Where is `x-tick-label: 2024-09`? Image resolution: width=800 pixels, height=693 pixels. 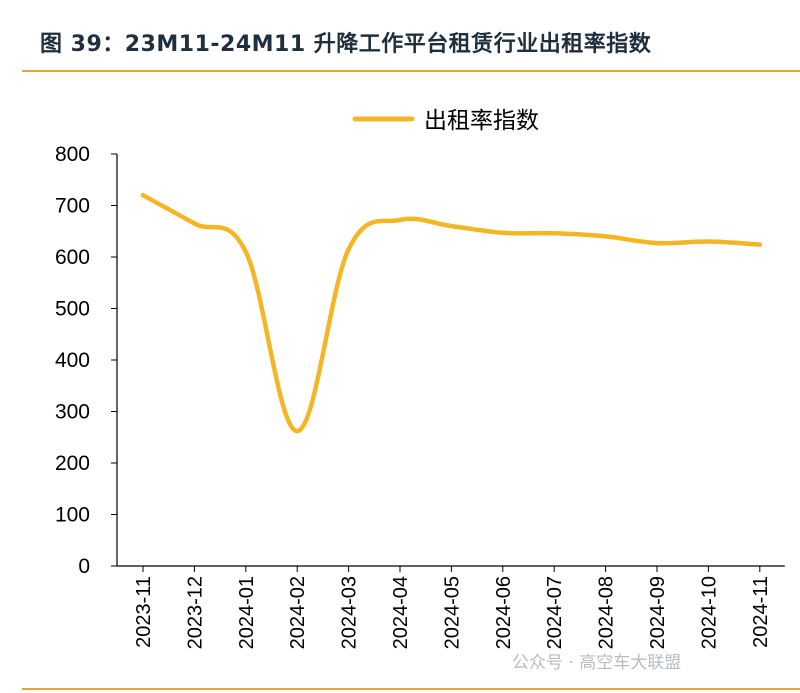 x-tick-label: 2024-09 is located at coordinates (658, 612).